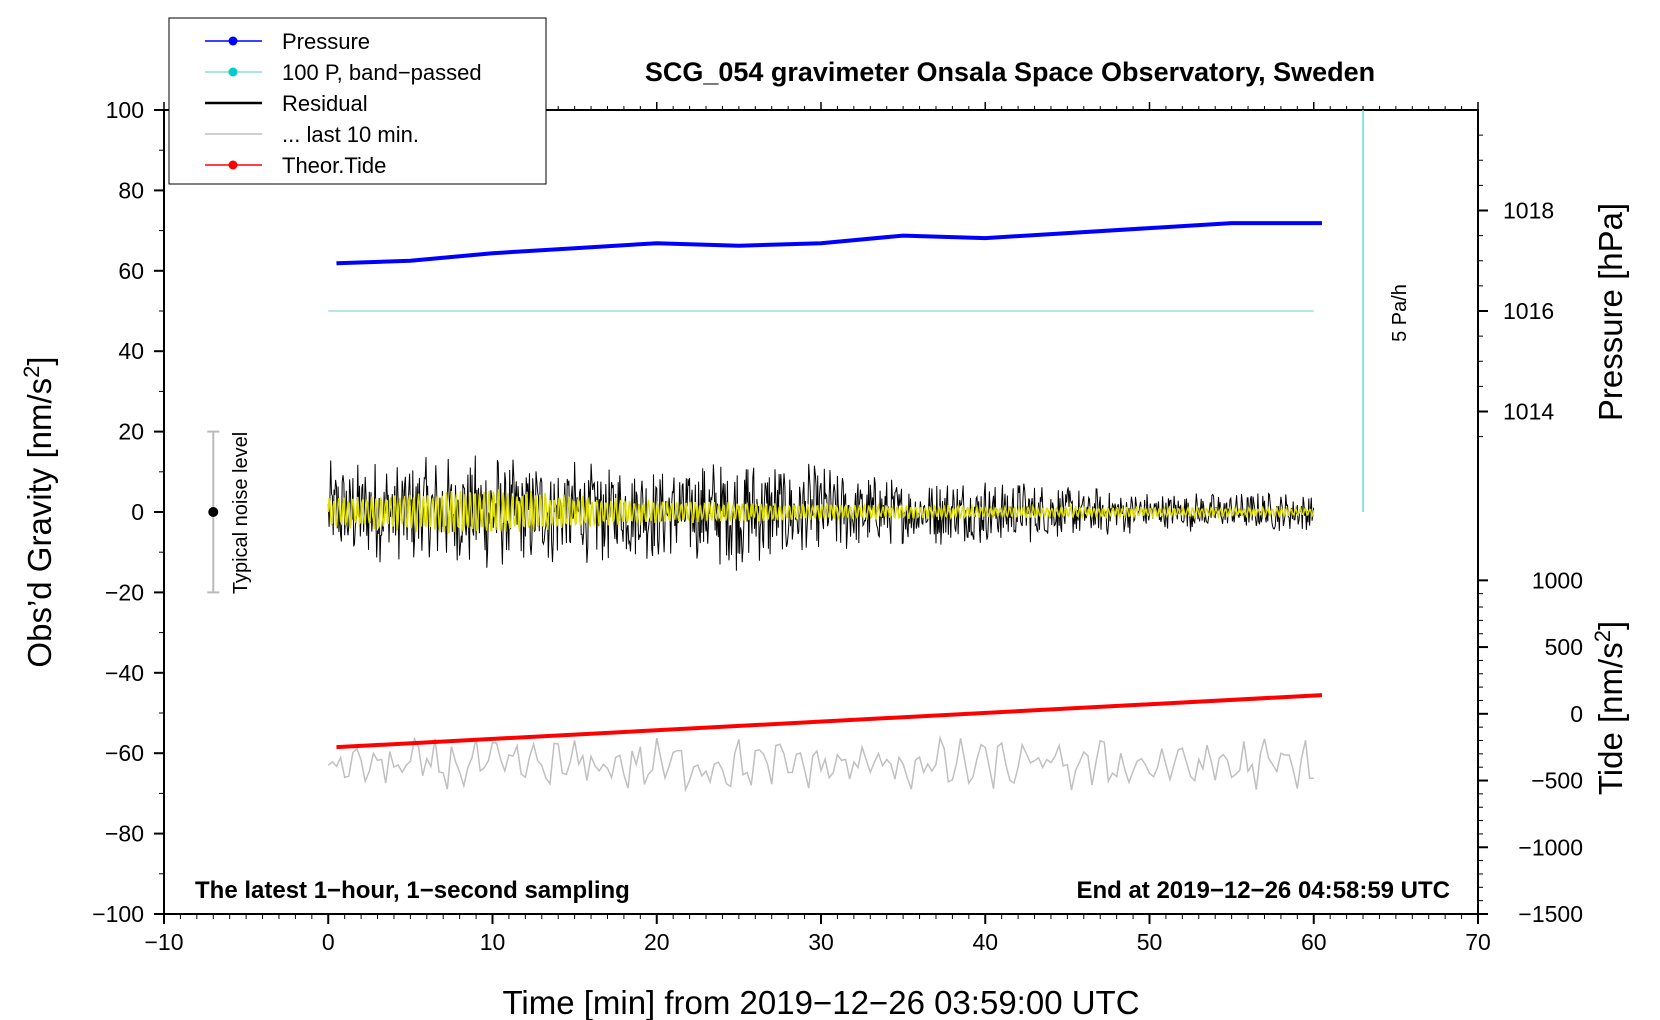 Image resolution: width=1660 pixels, height=1020 pixels. Describe the element at coordinates (829, 721) in the screenshot. I see `series-tide-line` at that location.